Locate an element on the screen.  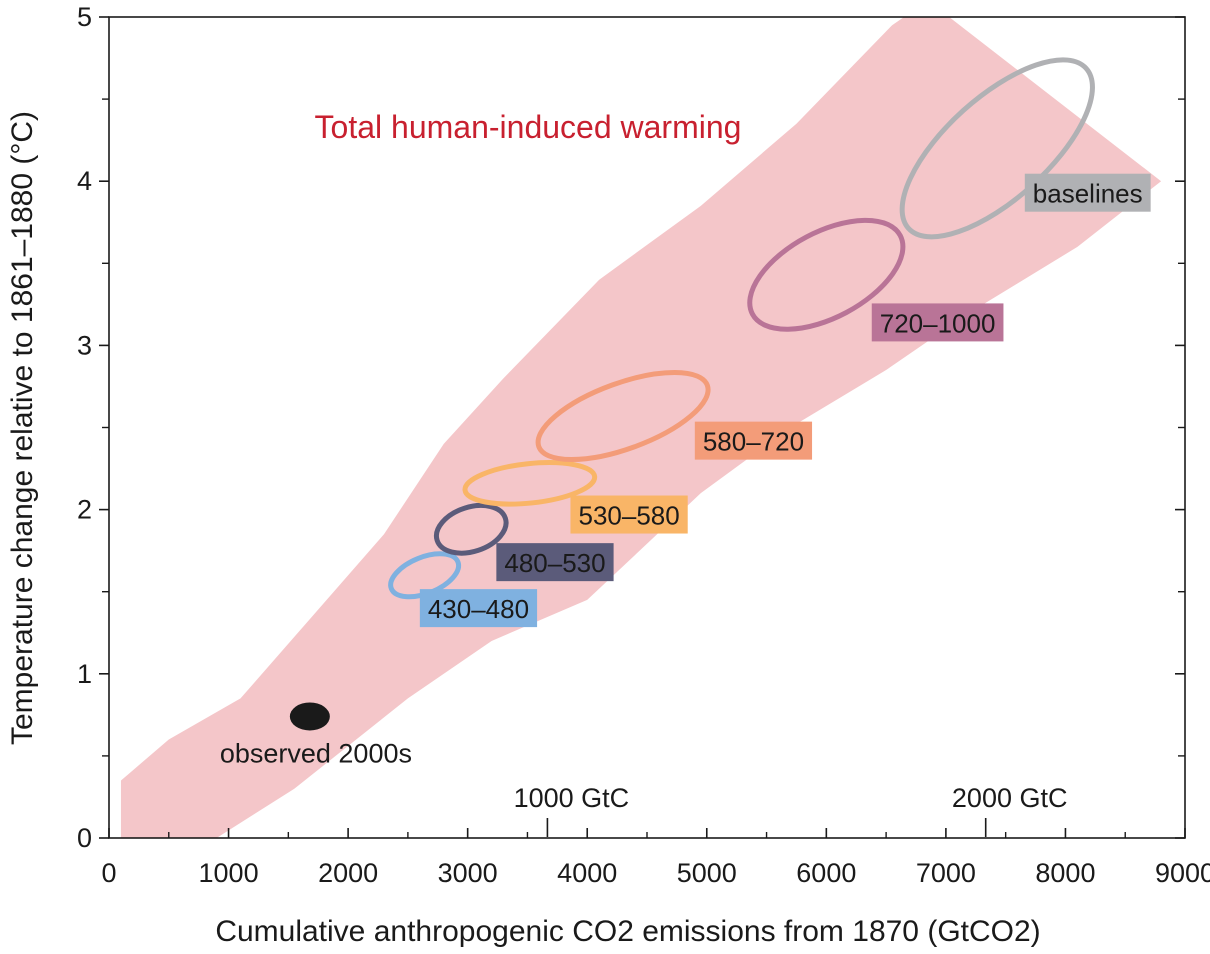
observed-2000s-label: observed 2000s is located at coordinates (316, 753).